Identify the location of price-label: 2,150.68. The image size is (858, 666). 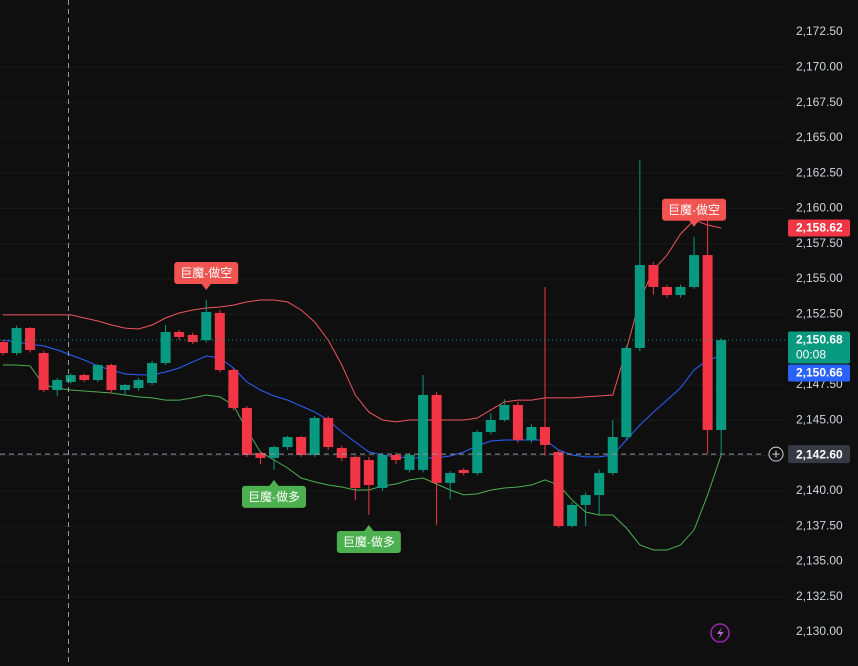
(819, 340).